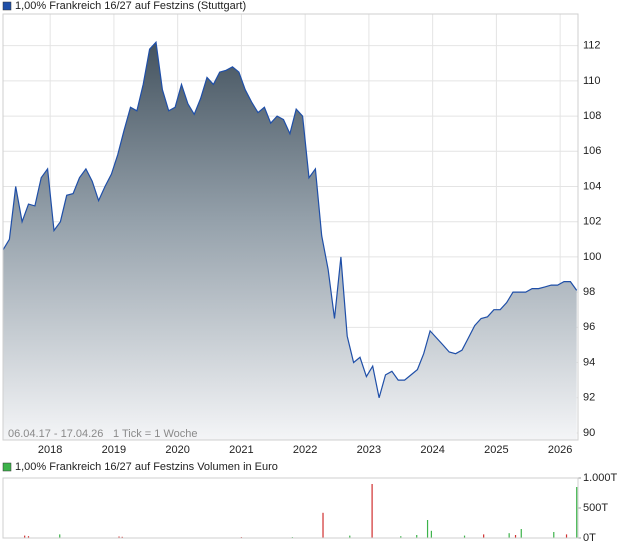 This screenshot has width=620, height=546. What do you see at coordinates (595, 508) in the screenshot?
I see `y-tick-label: 500T` at bounding box center [595, 508].